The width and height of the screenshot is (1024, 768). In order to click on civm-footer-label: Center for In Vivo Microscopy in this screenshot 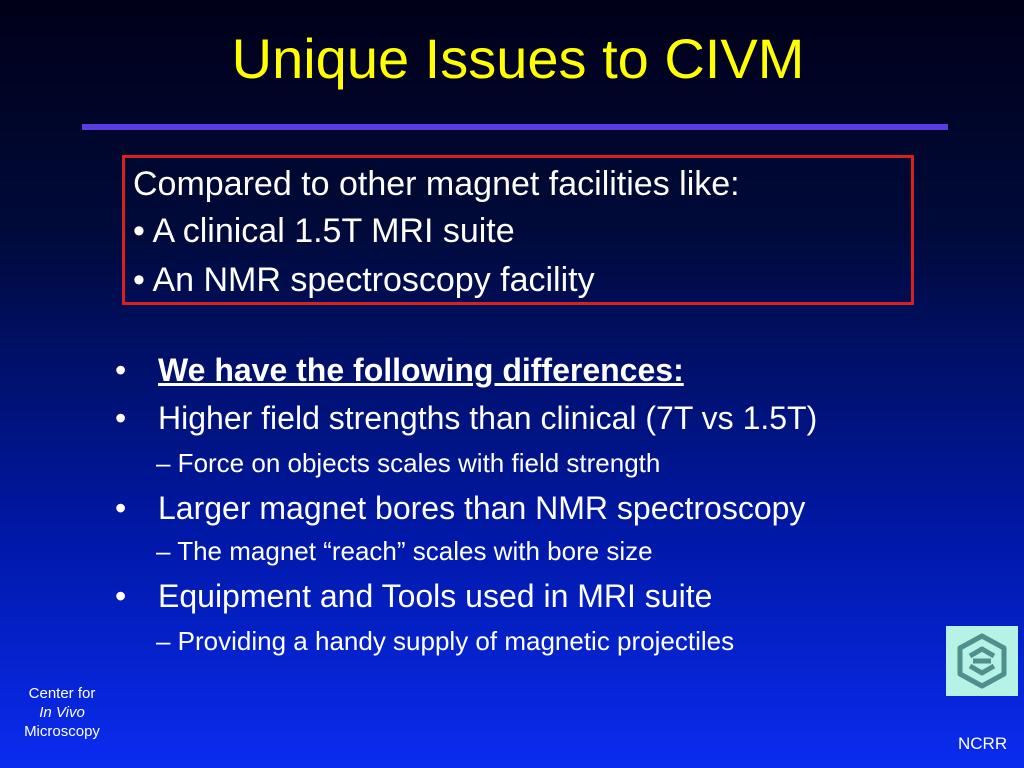, I will do `click(62, 712)`.